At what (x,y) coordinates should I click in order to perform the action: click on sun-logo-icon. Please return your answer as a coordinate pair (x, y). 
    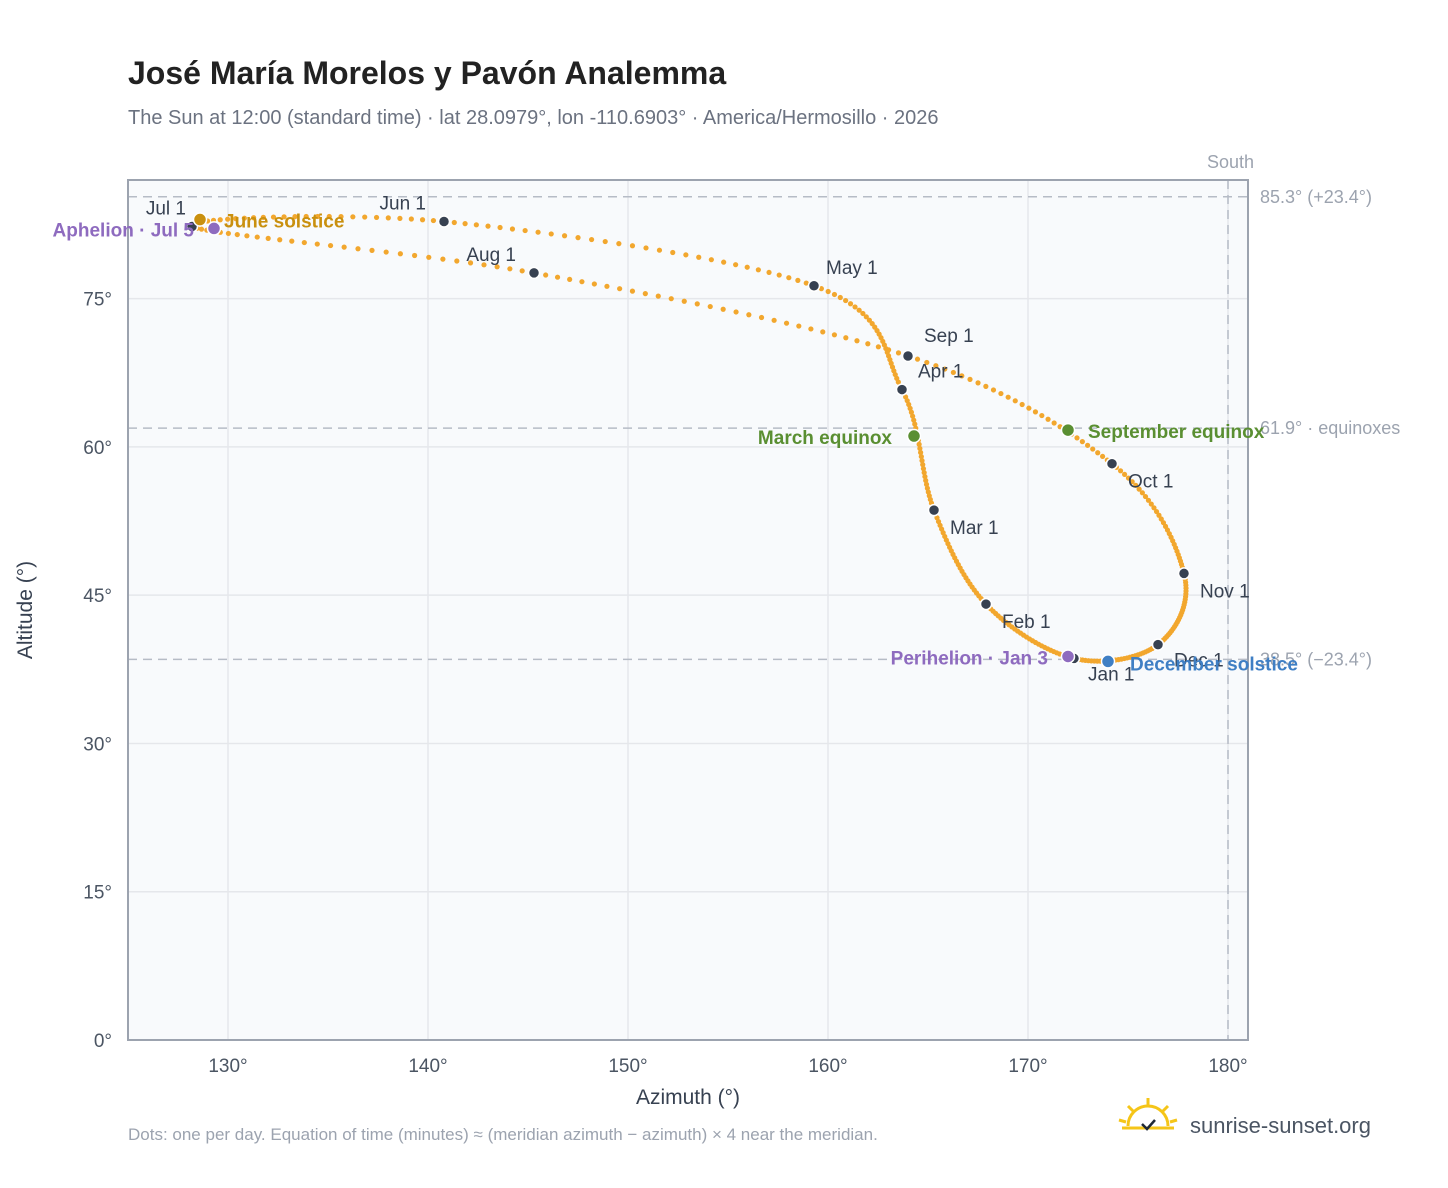
    Looking at the image, I should click on (1148, 1114).